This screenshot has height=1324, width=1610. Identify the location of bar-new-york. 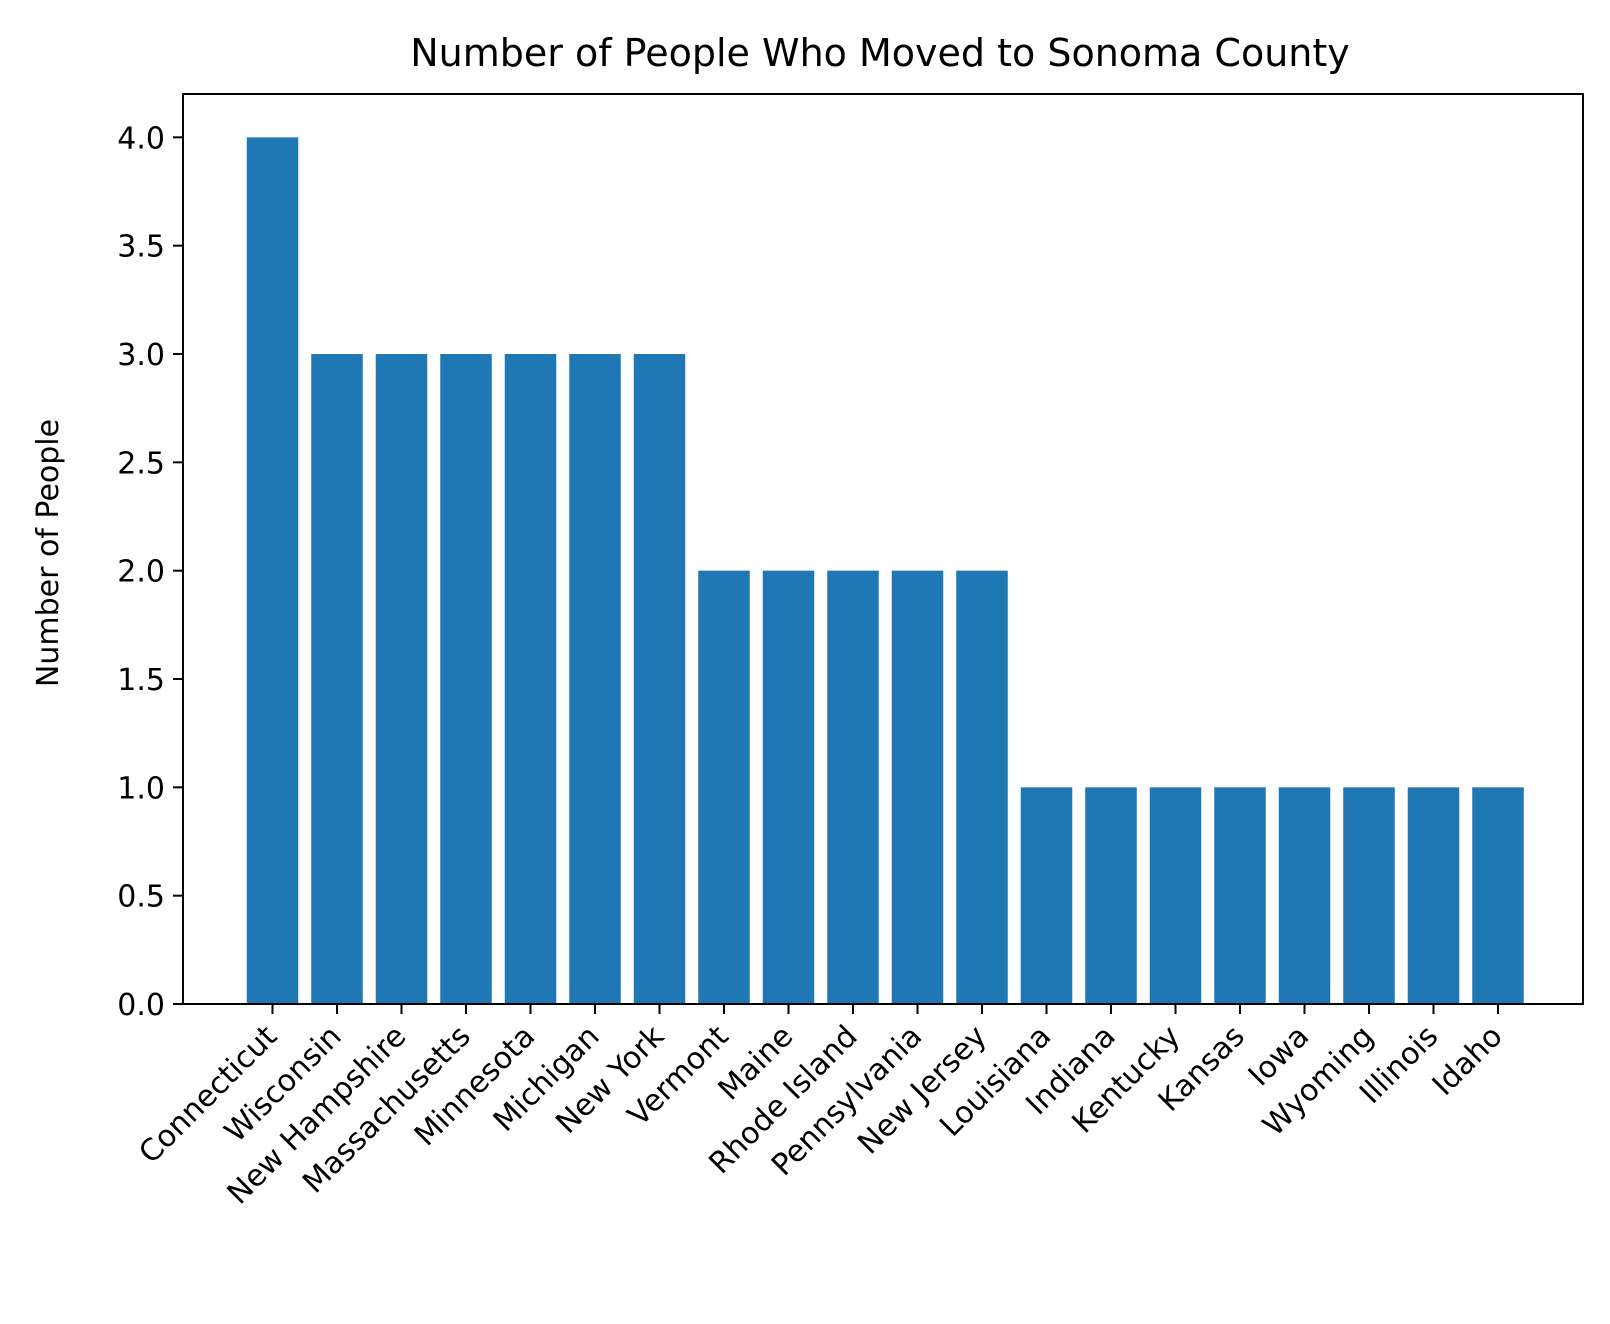
(659, 679).